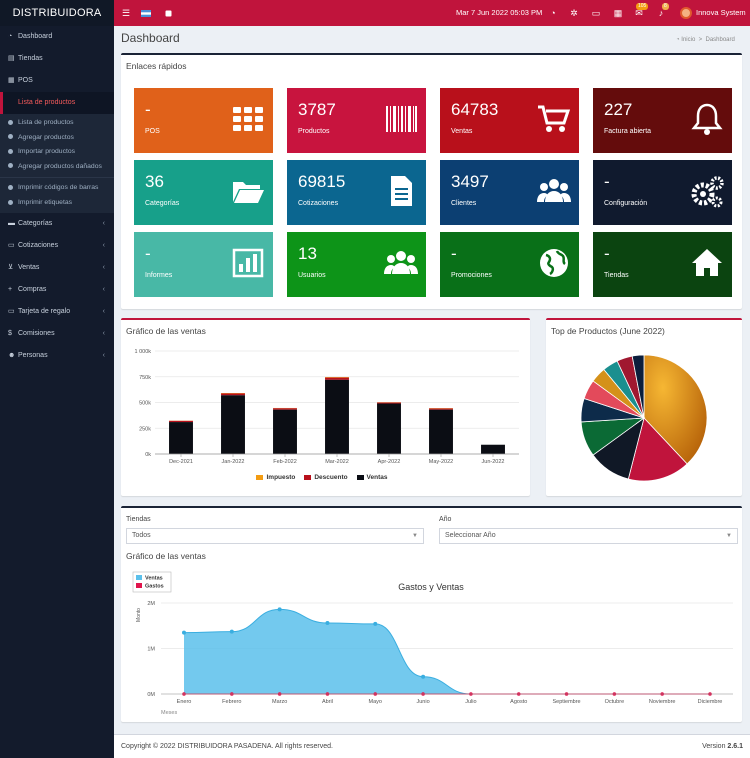 The width and height of the screenshot is (750, 758). I want to click on tile-label: Usuarios, so click(312, 275).